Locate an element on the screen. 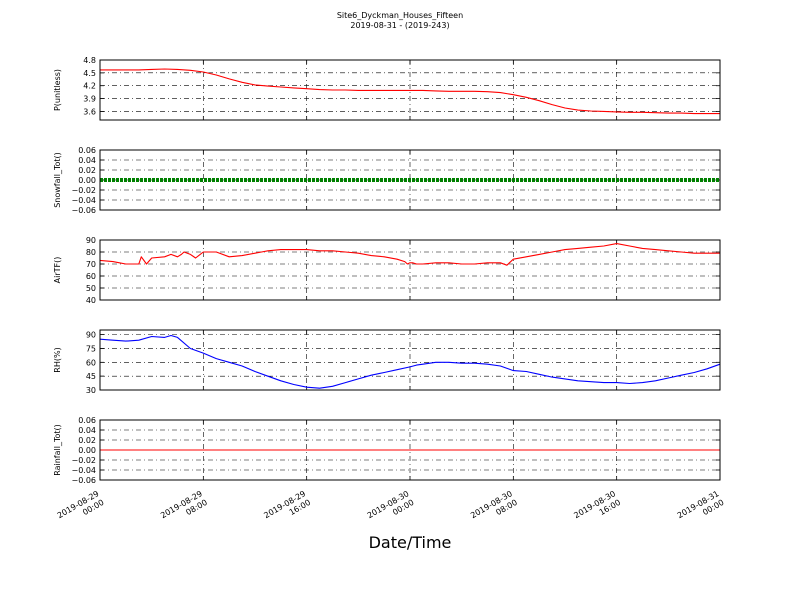 The image size is (800, 600). y-tick-label: 75 is located at coordinates (91, 348).